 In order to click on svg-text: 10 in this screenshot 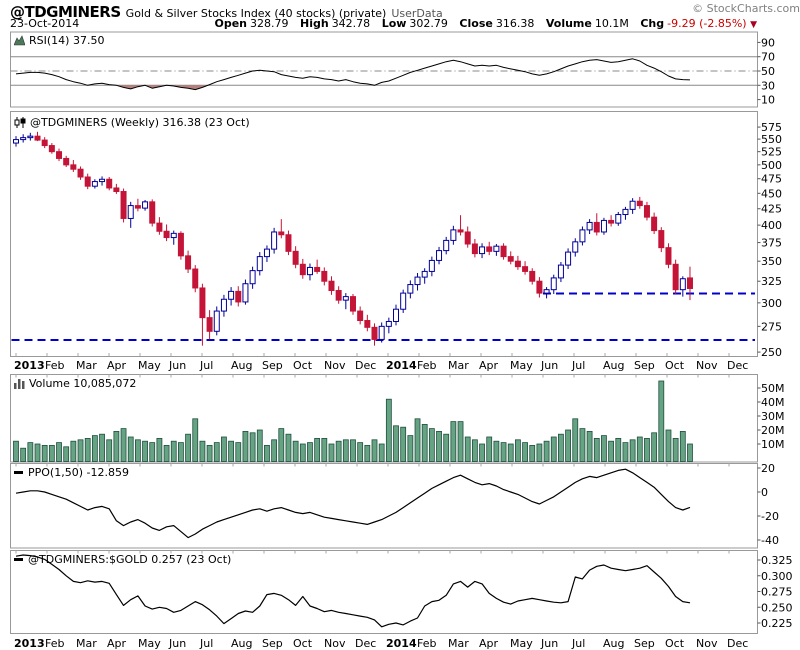, I will do `click(768, 100)`.